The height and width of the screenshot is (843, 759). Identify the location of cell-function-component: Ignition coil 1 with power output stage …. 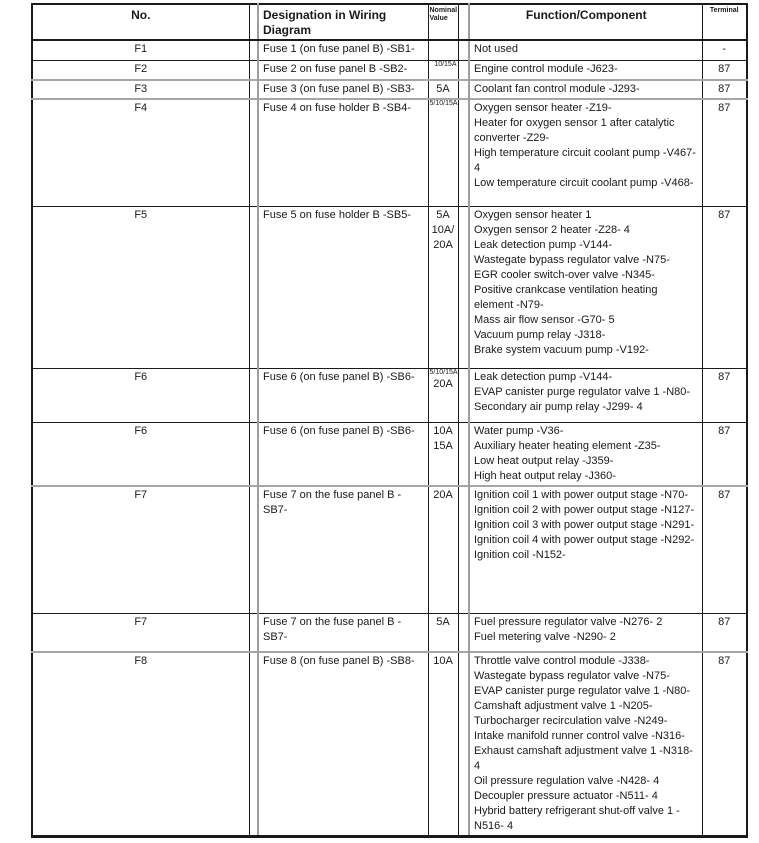
(586, 549).